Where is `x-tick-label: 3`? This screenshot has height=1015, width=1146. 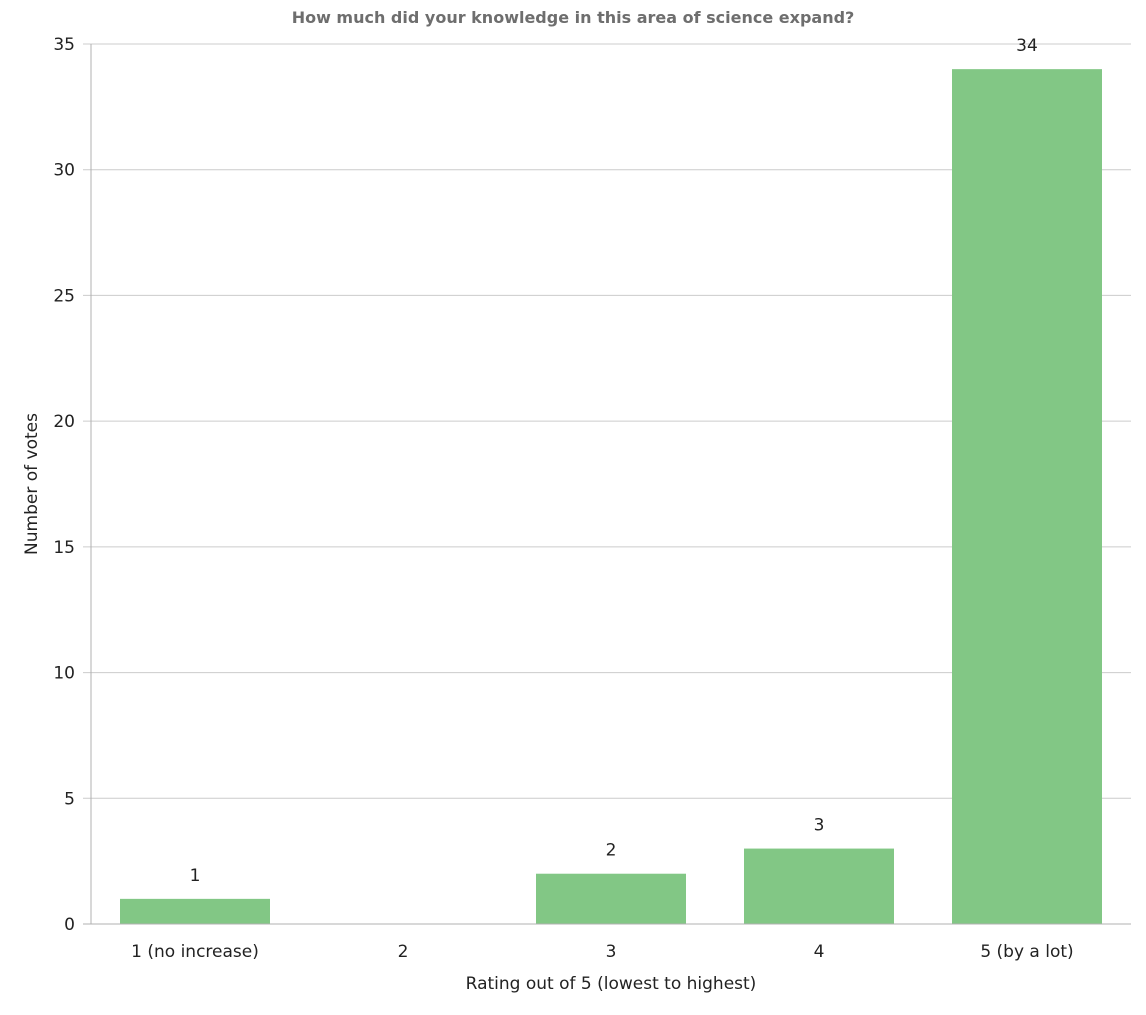
x-tick-label: 3 is located at coordinates (611, 952).